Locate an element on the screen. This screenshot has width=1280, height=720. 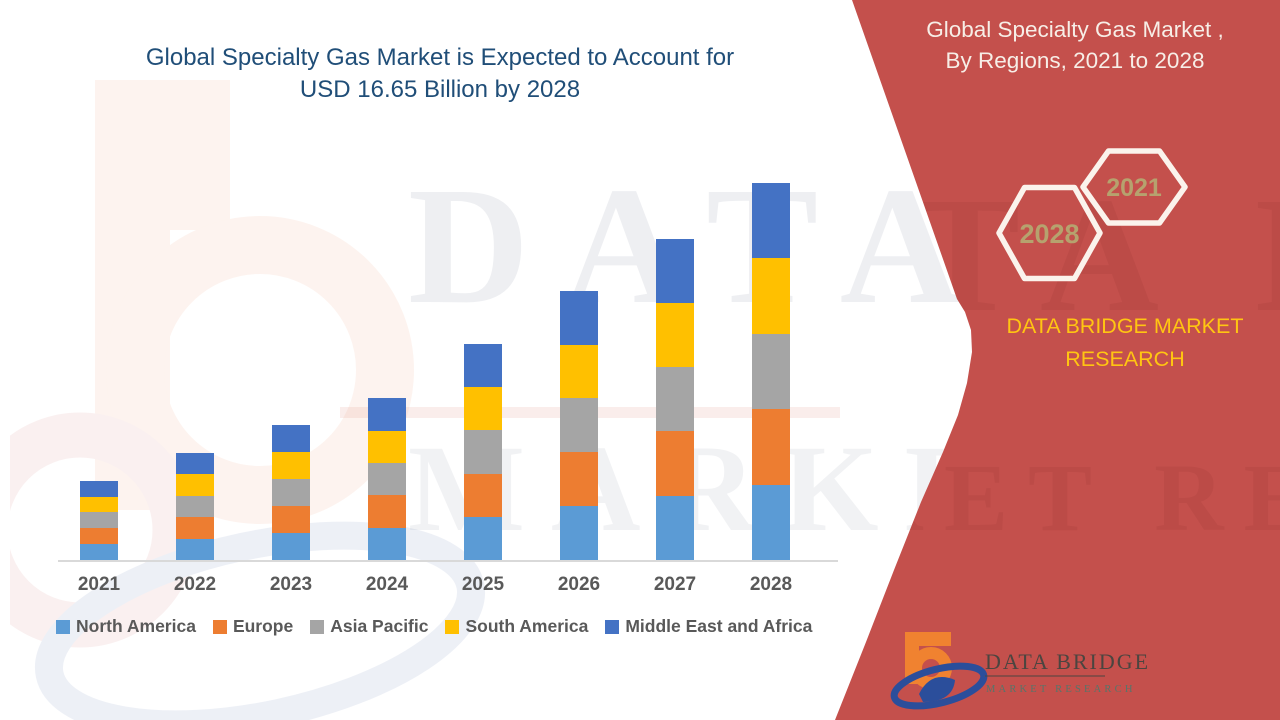
hexagon-2028-badge is located at coordinates (1049, 233).